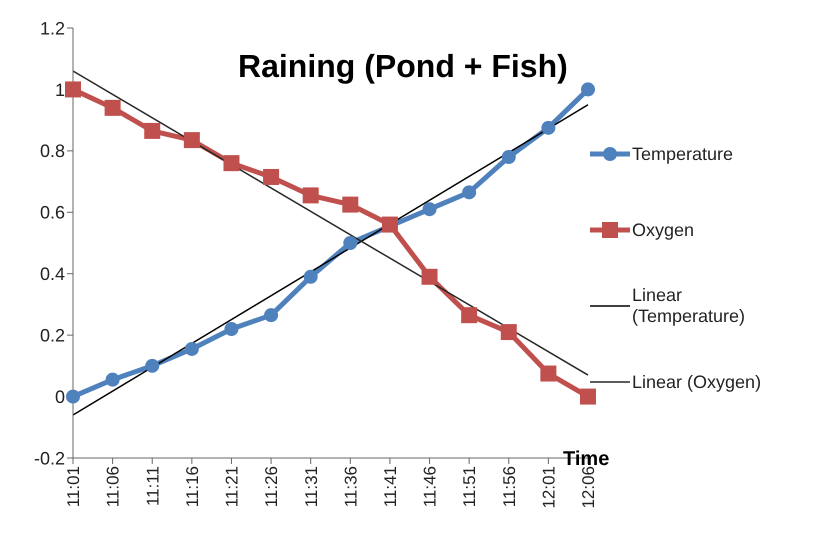  What do you see at coordinates (689, 306) in the screenshot?
I see `legend-label: Linear (Temperature)` at bounding box center [689, 306].